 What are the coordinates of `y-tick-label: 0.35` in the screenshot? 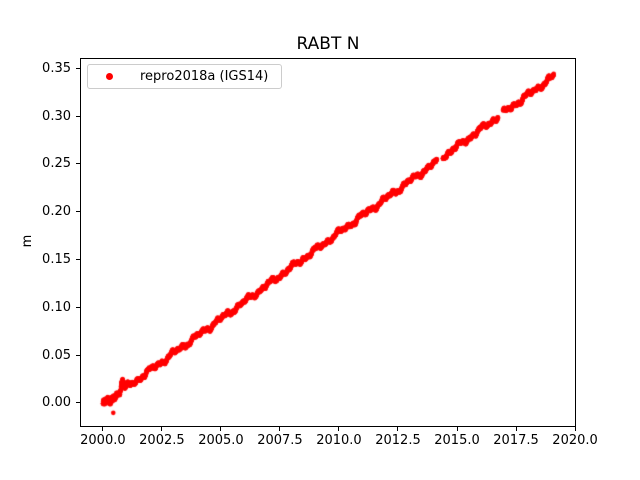 It's located at (56, 68).